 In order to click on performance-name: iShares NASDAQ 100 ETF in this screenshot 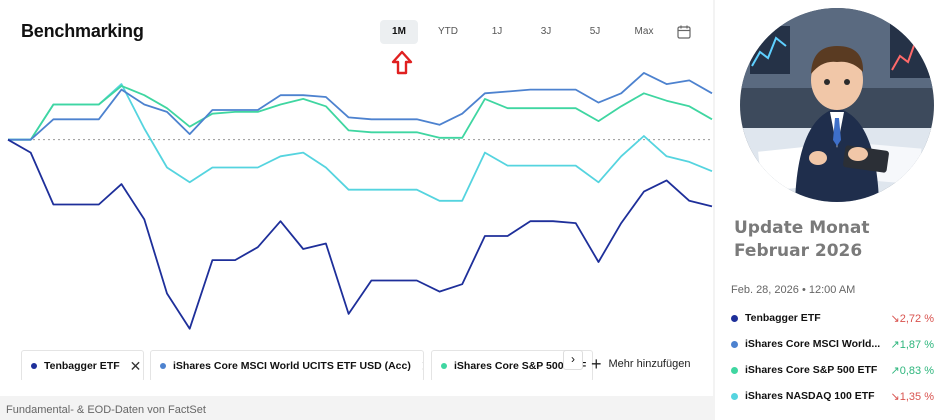, I will do `click(810, 396)`.